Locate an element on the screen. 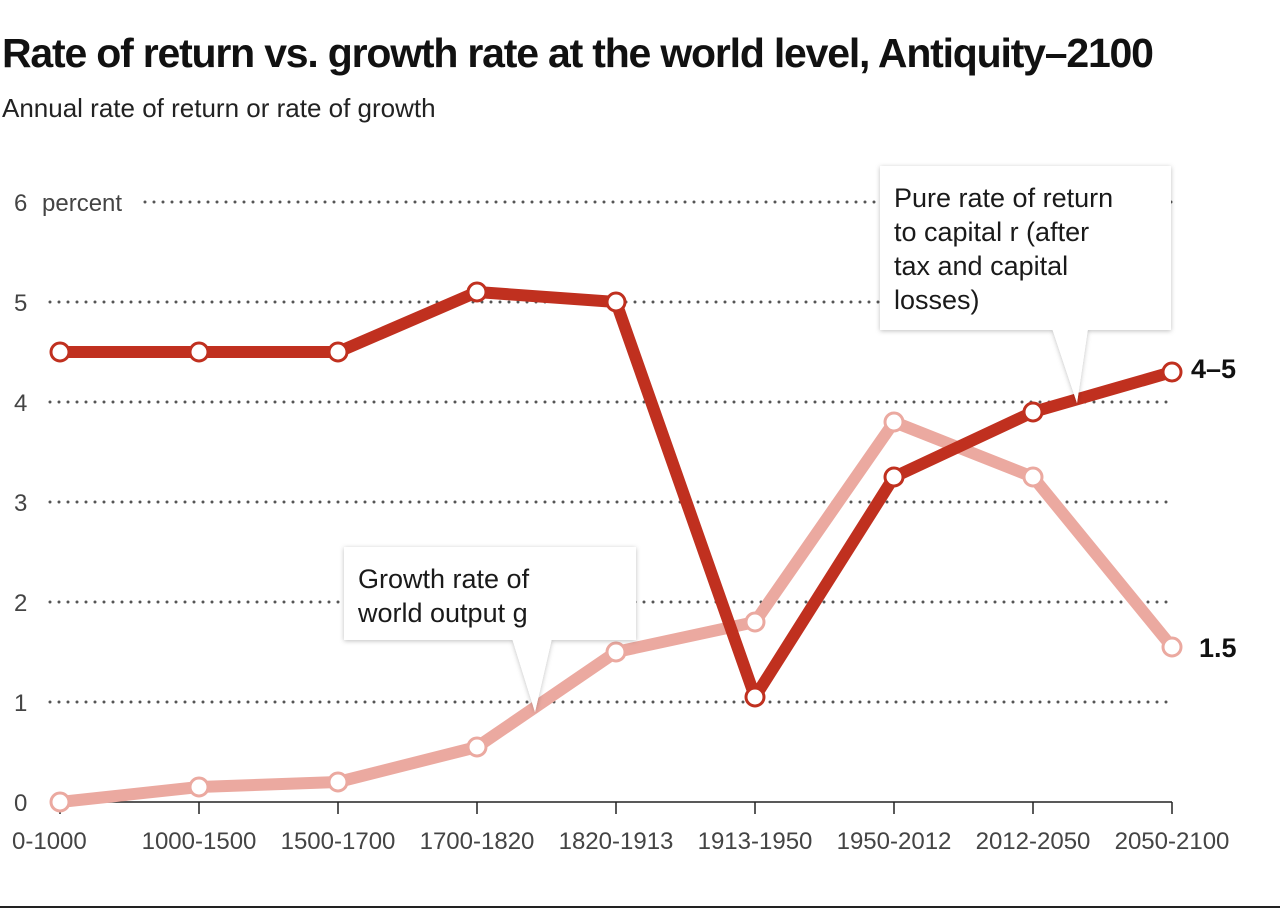 The width and height of the screenshot is (1280, 912). end-label-g: 1.5 is located at coordinates (1218, 648).